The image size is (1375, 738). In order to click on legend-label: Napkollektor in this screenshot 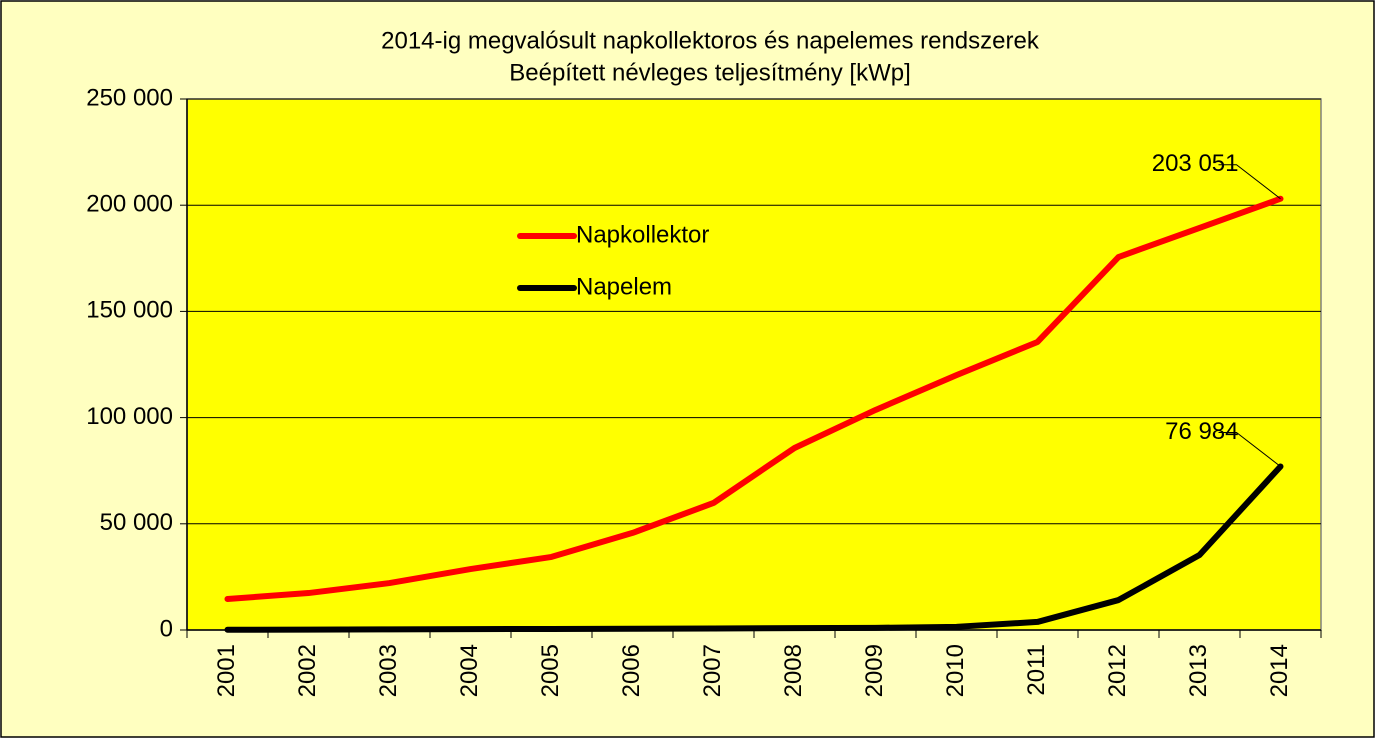, I will do `click(642, 234)`.